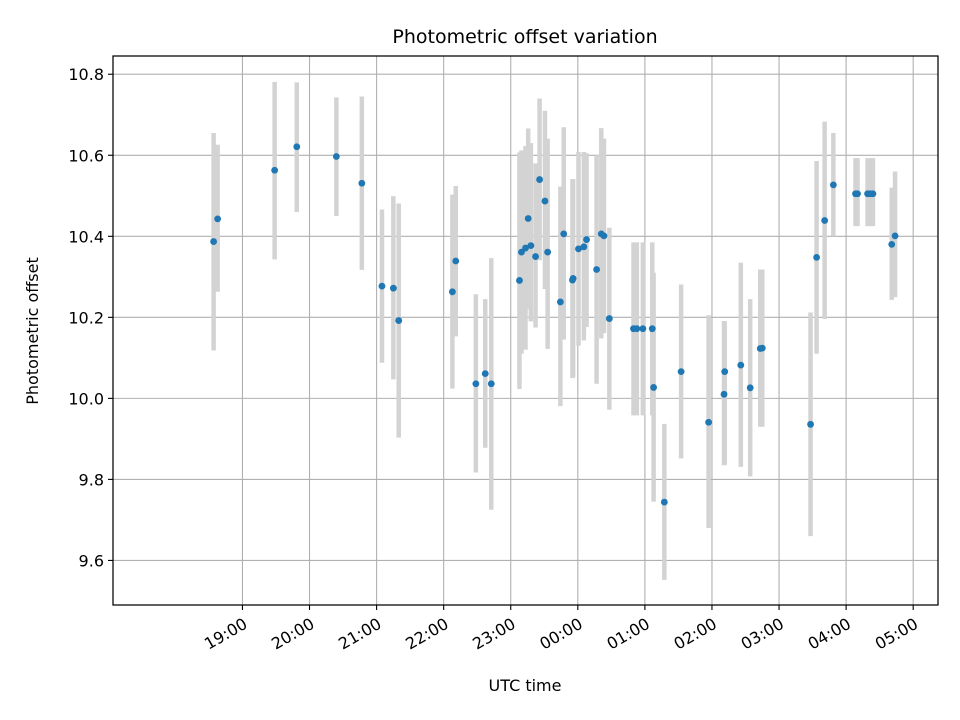 The image size is (960, 720). Describe the element at coordinates (86, 236) in the screenshot. I see `y-tick-label: 10.4` at that location.